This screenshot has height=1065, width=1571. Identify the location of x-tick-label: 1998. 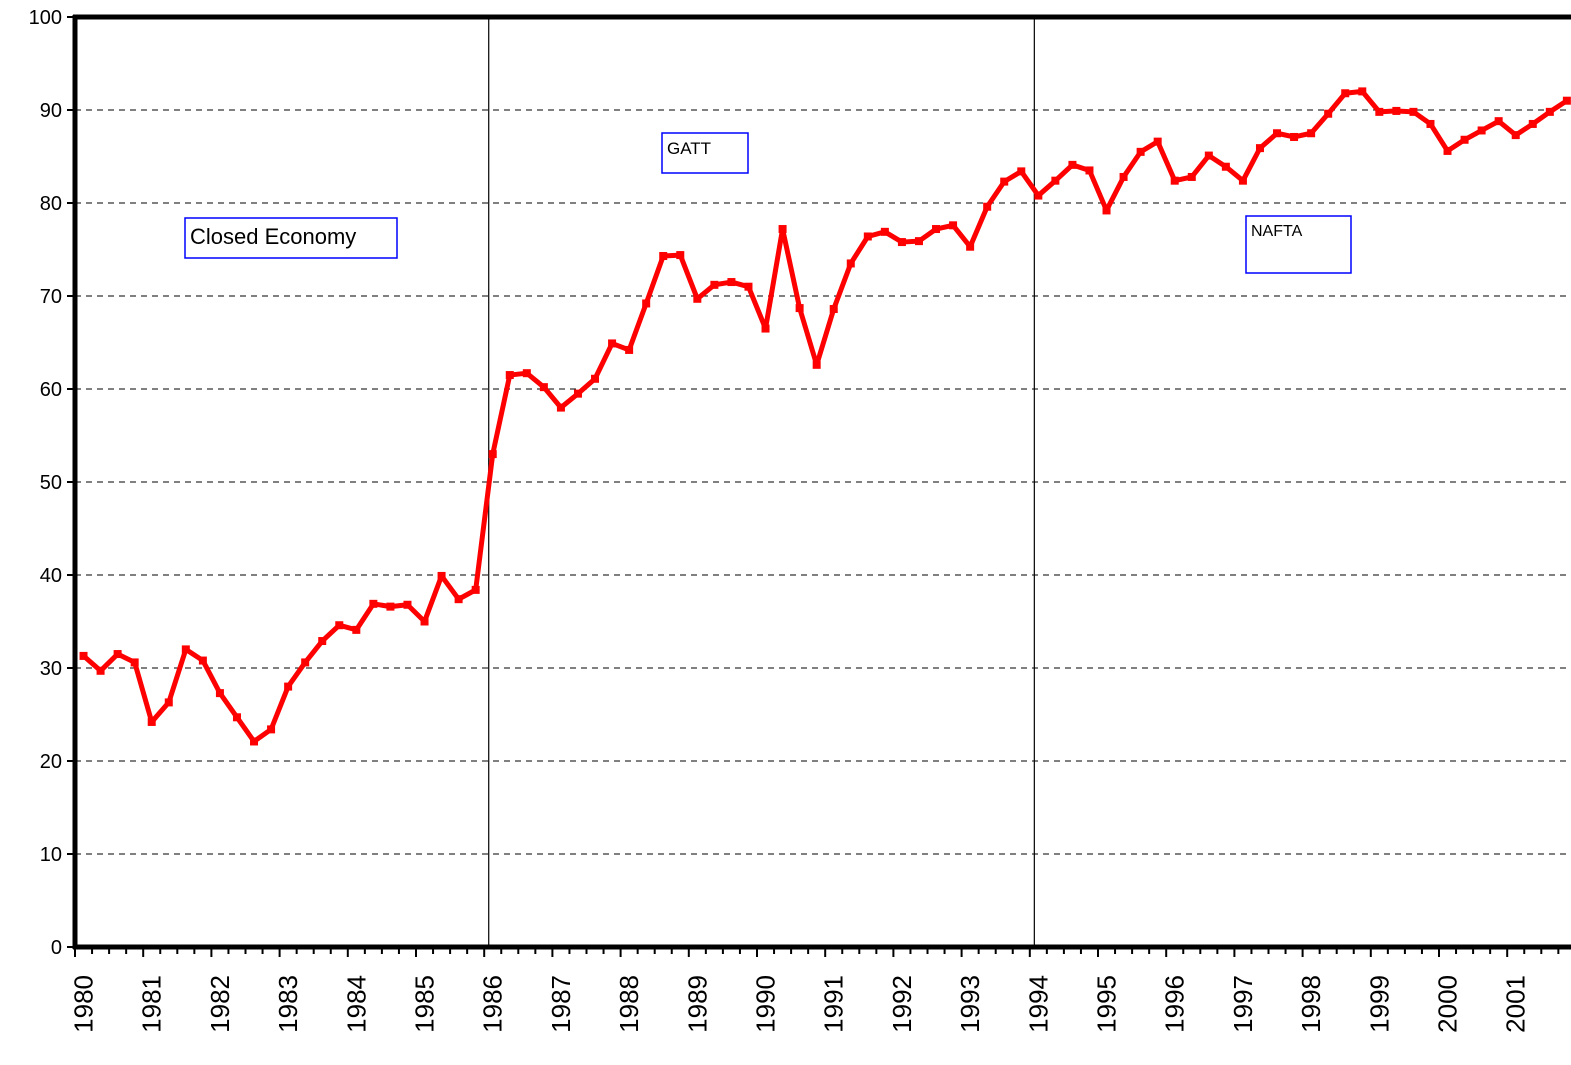
(1311, 1004).